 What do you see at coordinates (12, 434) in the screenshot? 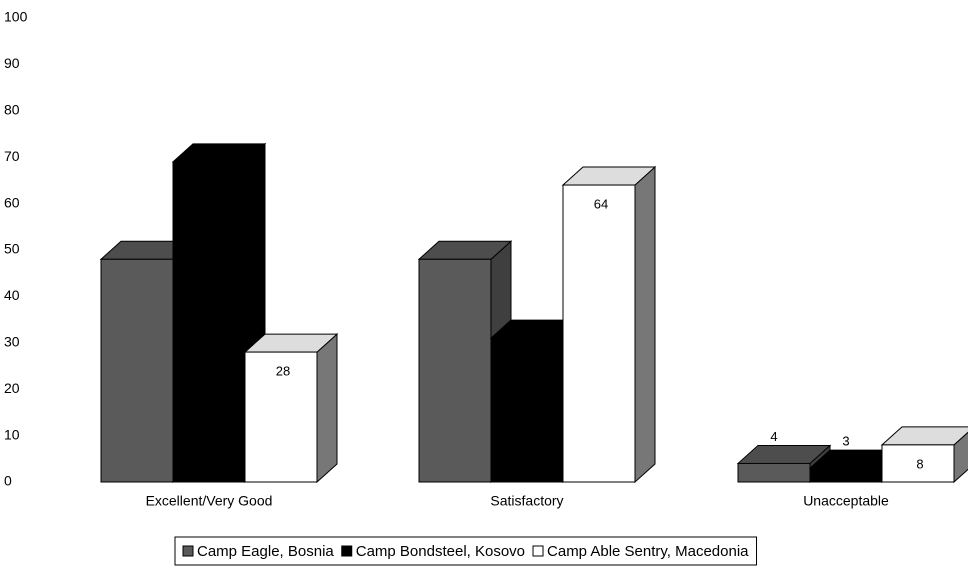
I see `y-tick-label: 10` at bounding box center [12, 434].